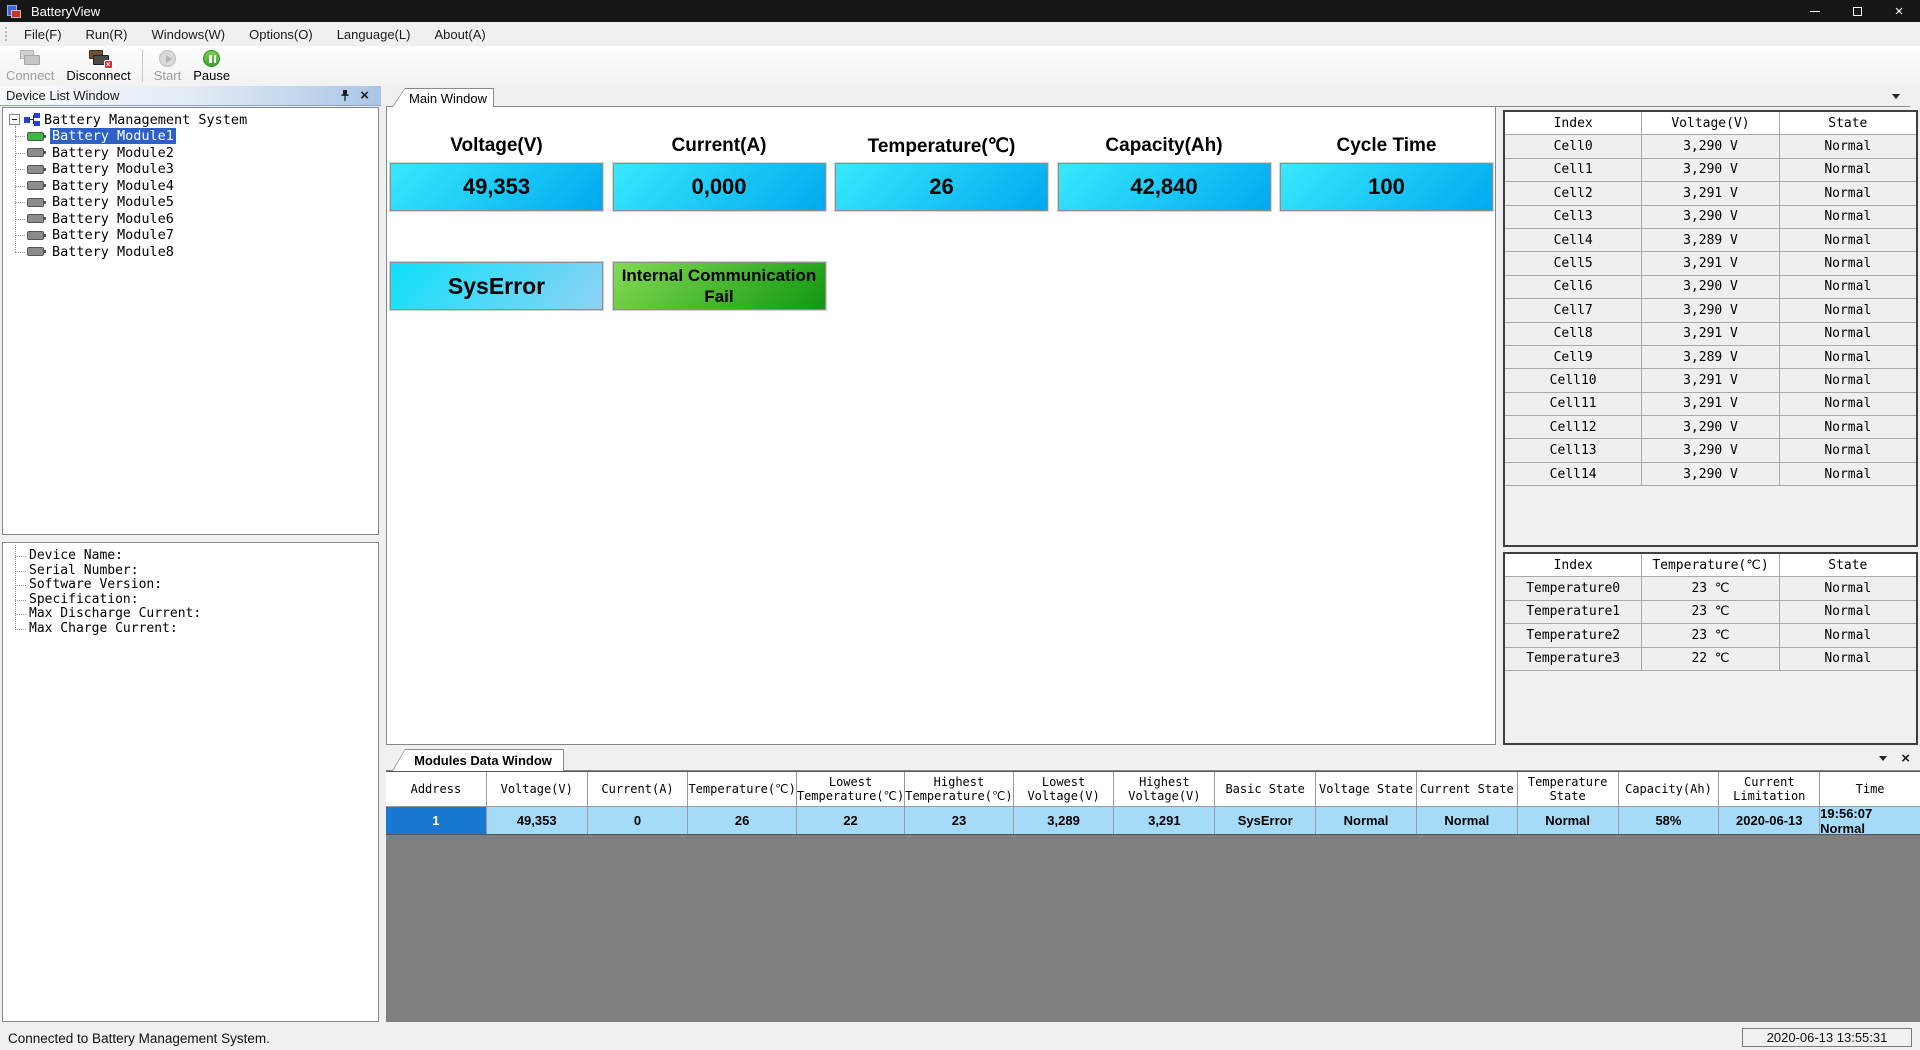  What do you see at coordinates (1896, 96) in the screenshot?
I see `tab-list-dropdown-icon` at bounding box center [1896, 96].